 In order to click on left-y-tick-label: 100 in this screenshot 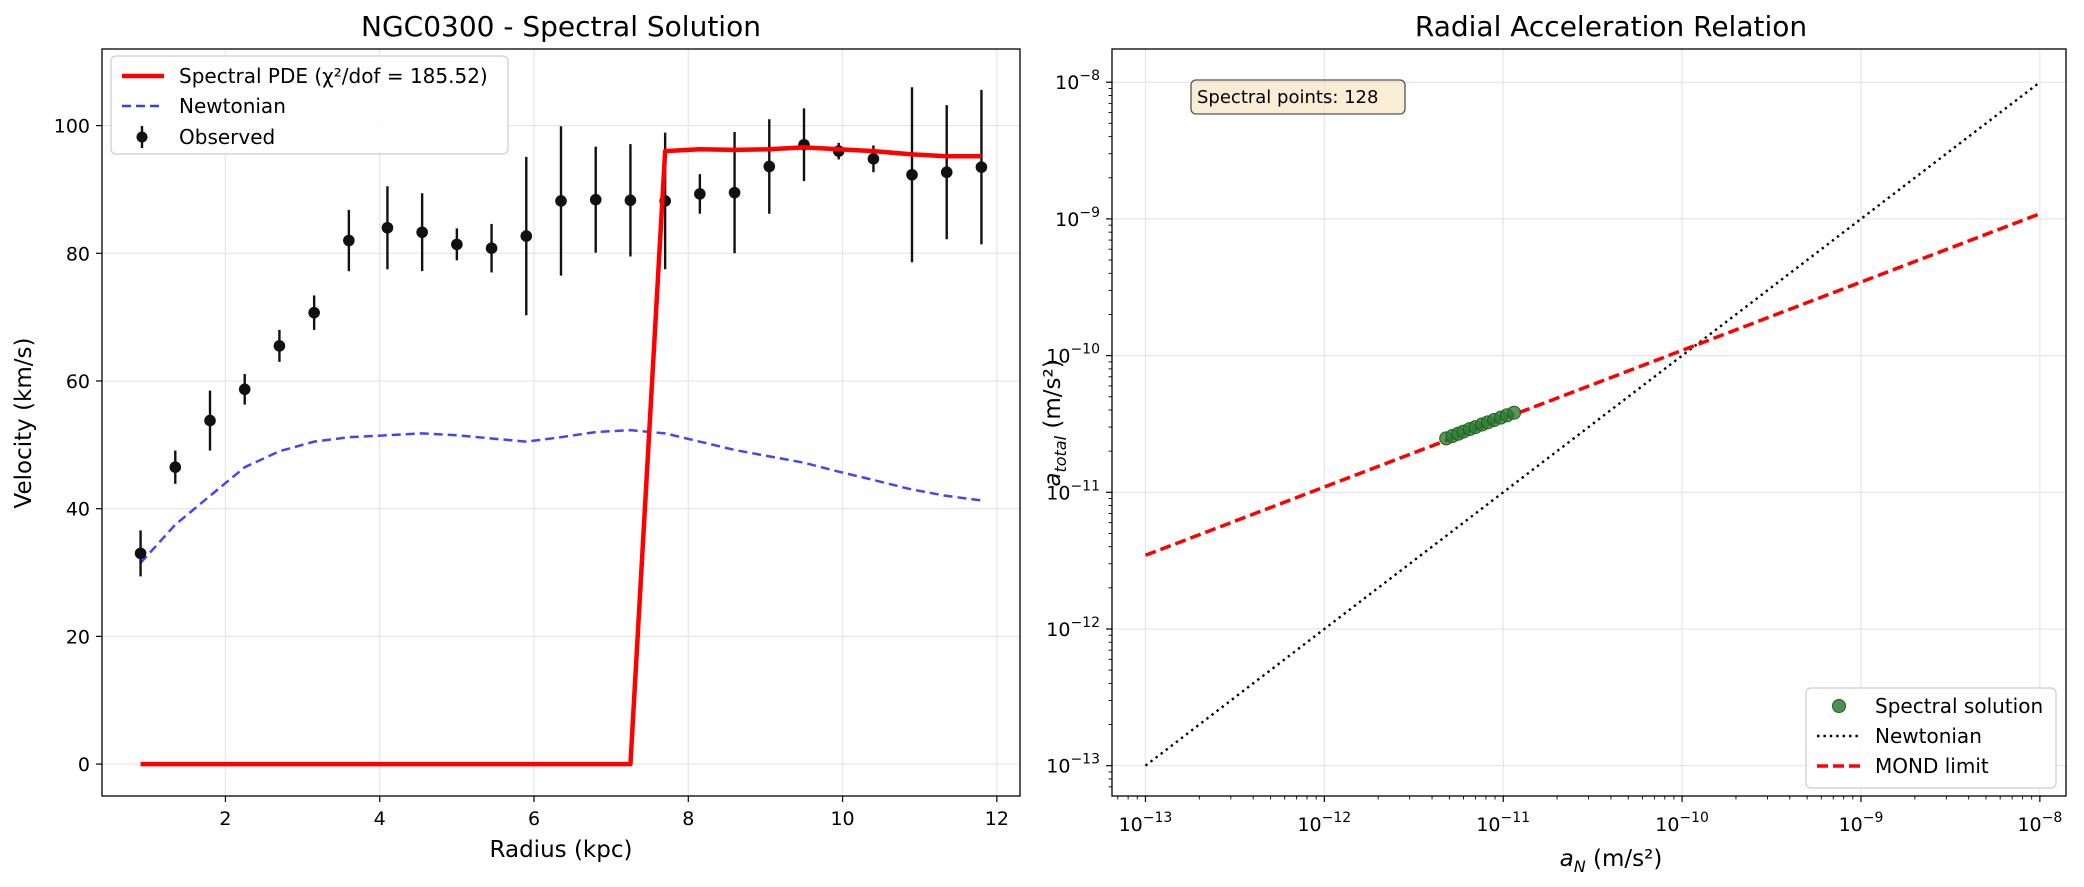, I will do `click(72, 127)`.